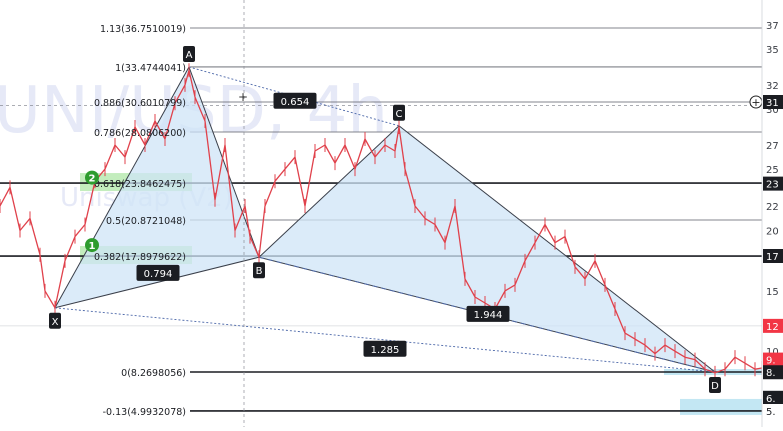 The width and height of the screenshot is (783, 431). I want to click on price-tag: 8., so click(771, 373).